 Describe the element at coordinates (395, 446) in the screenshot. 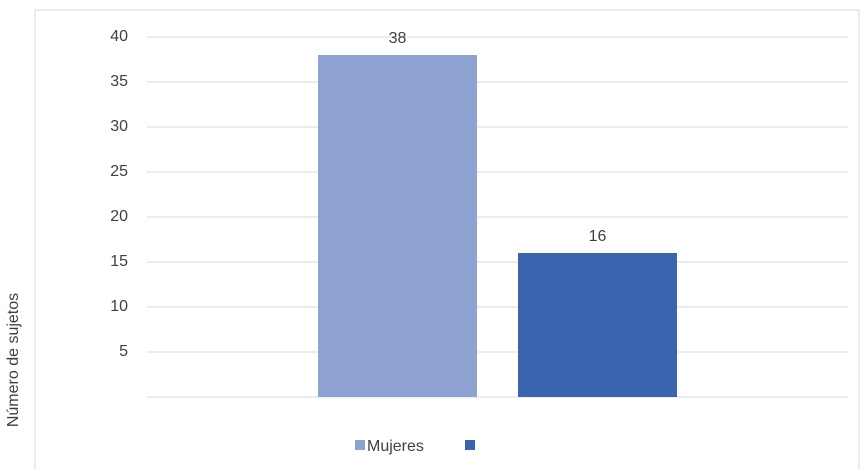

I see `legend-label: Mujeres` at that location.